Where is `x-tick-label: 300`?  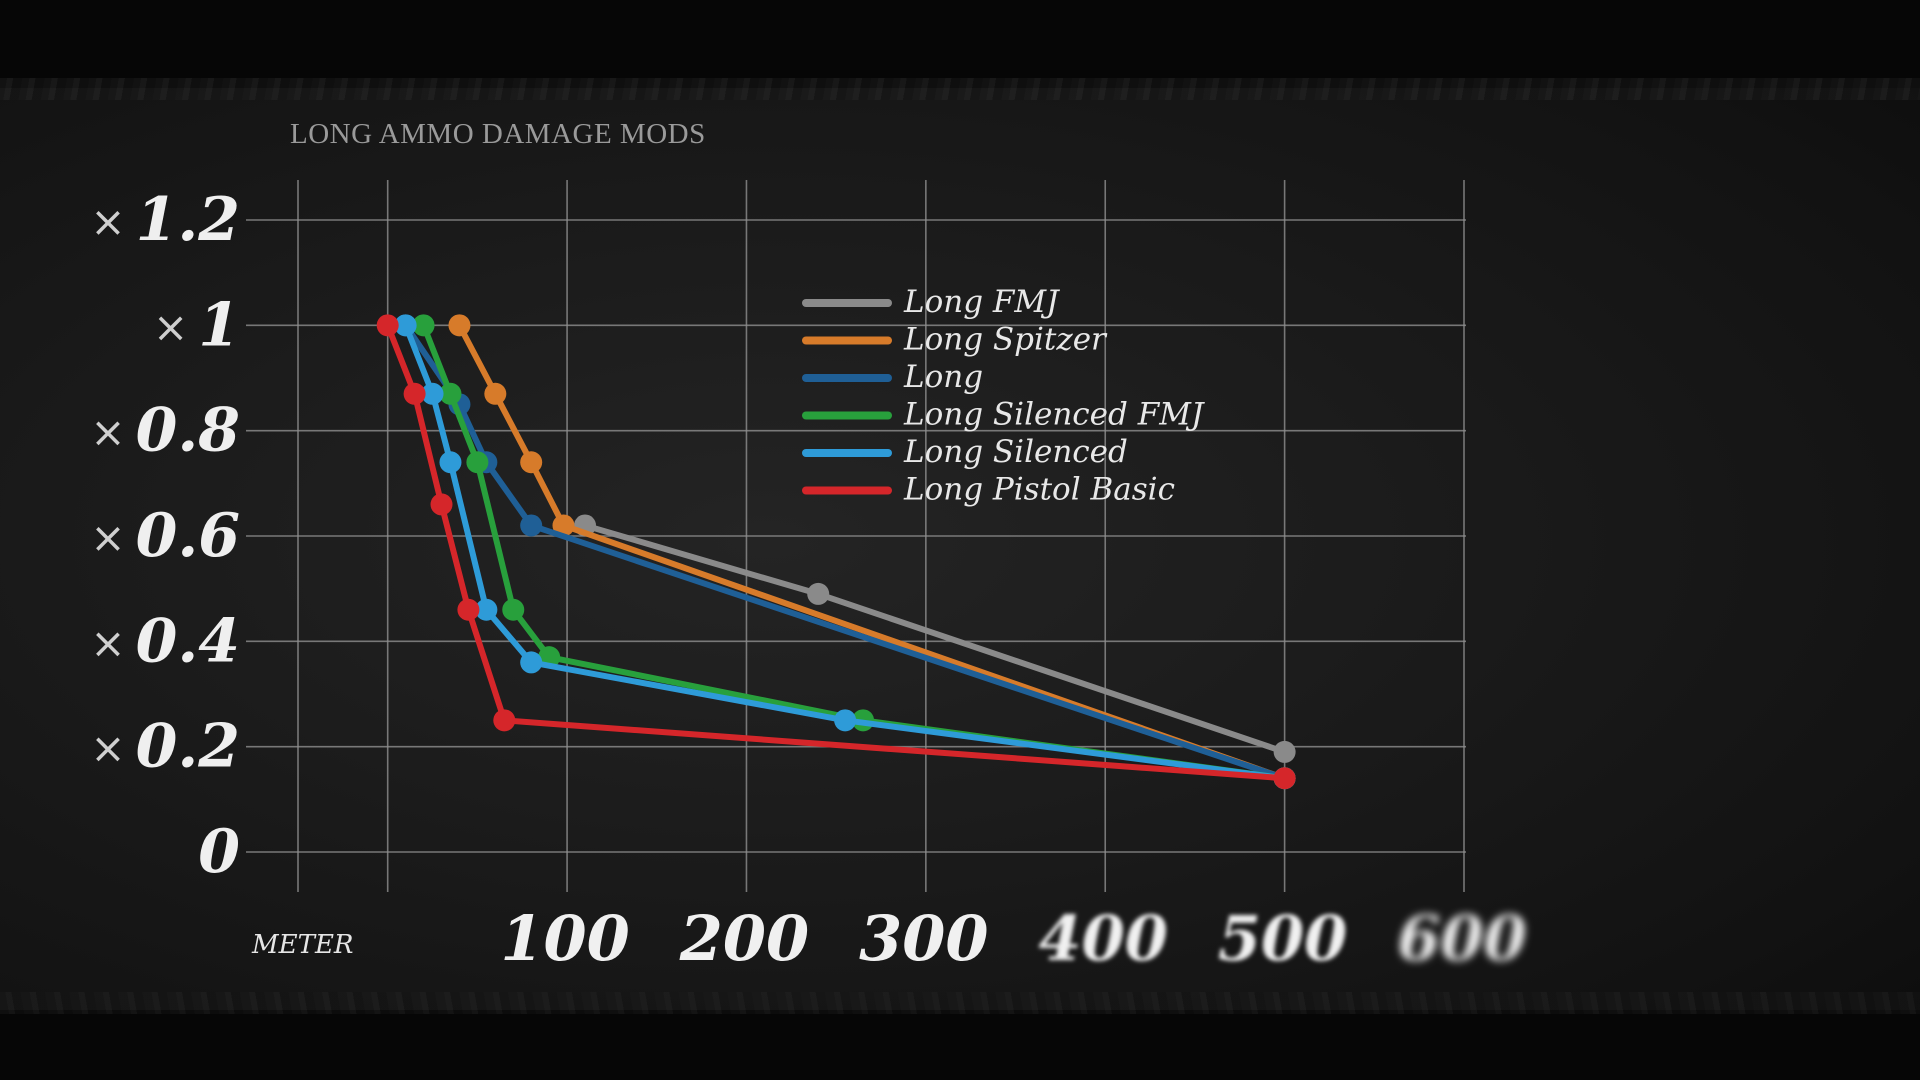 x-tick-label: 300 is located at coordinates (923, 938).